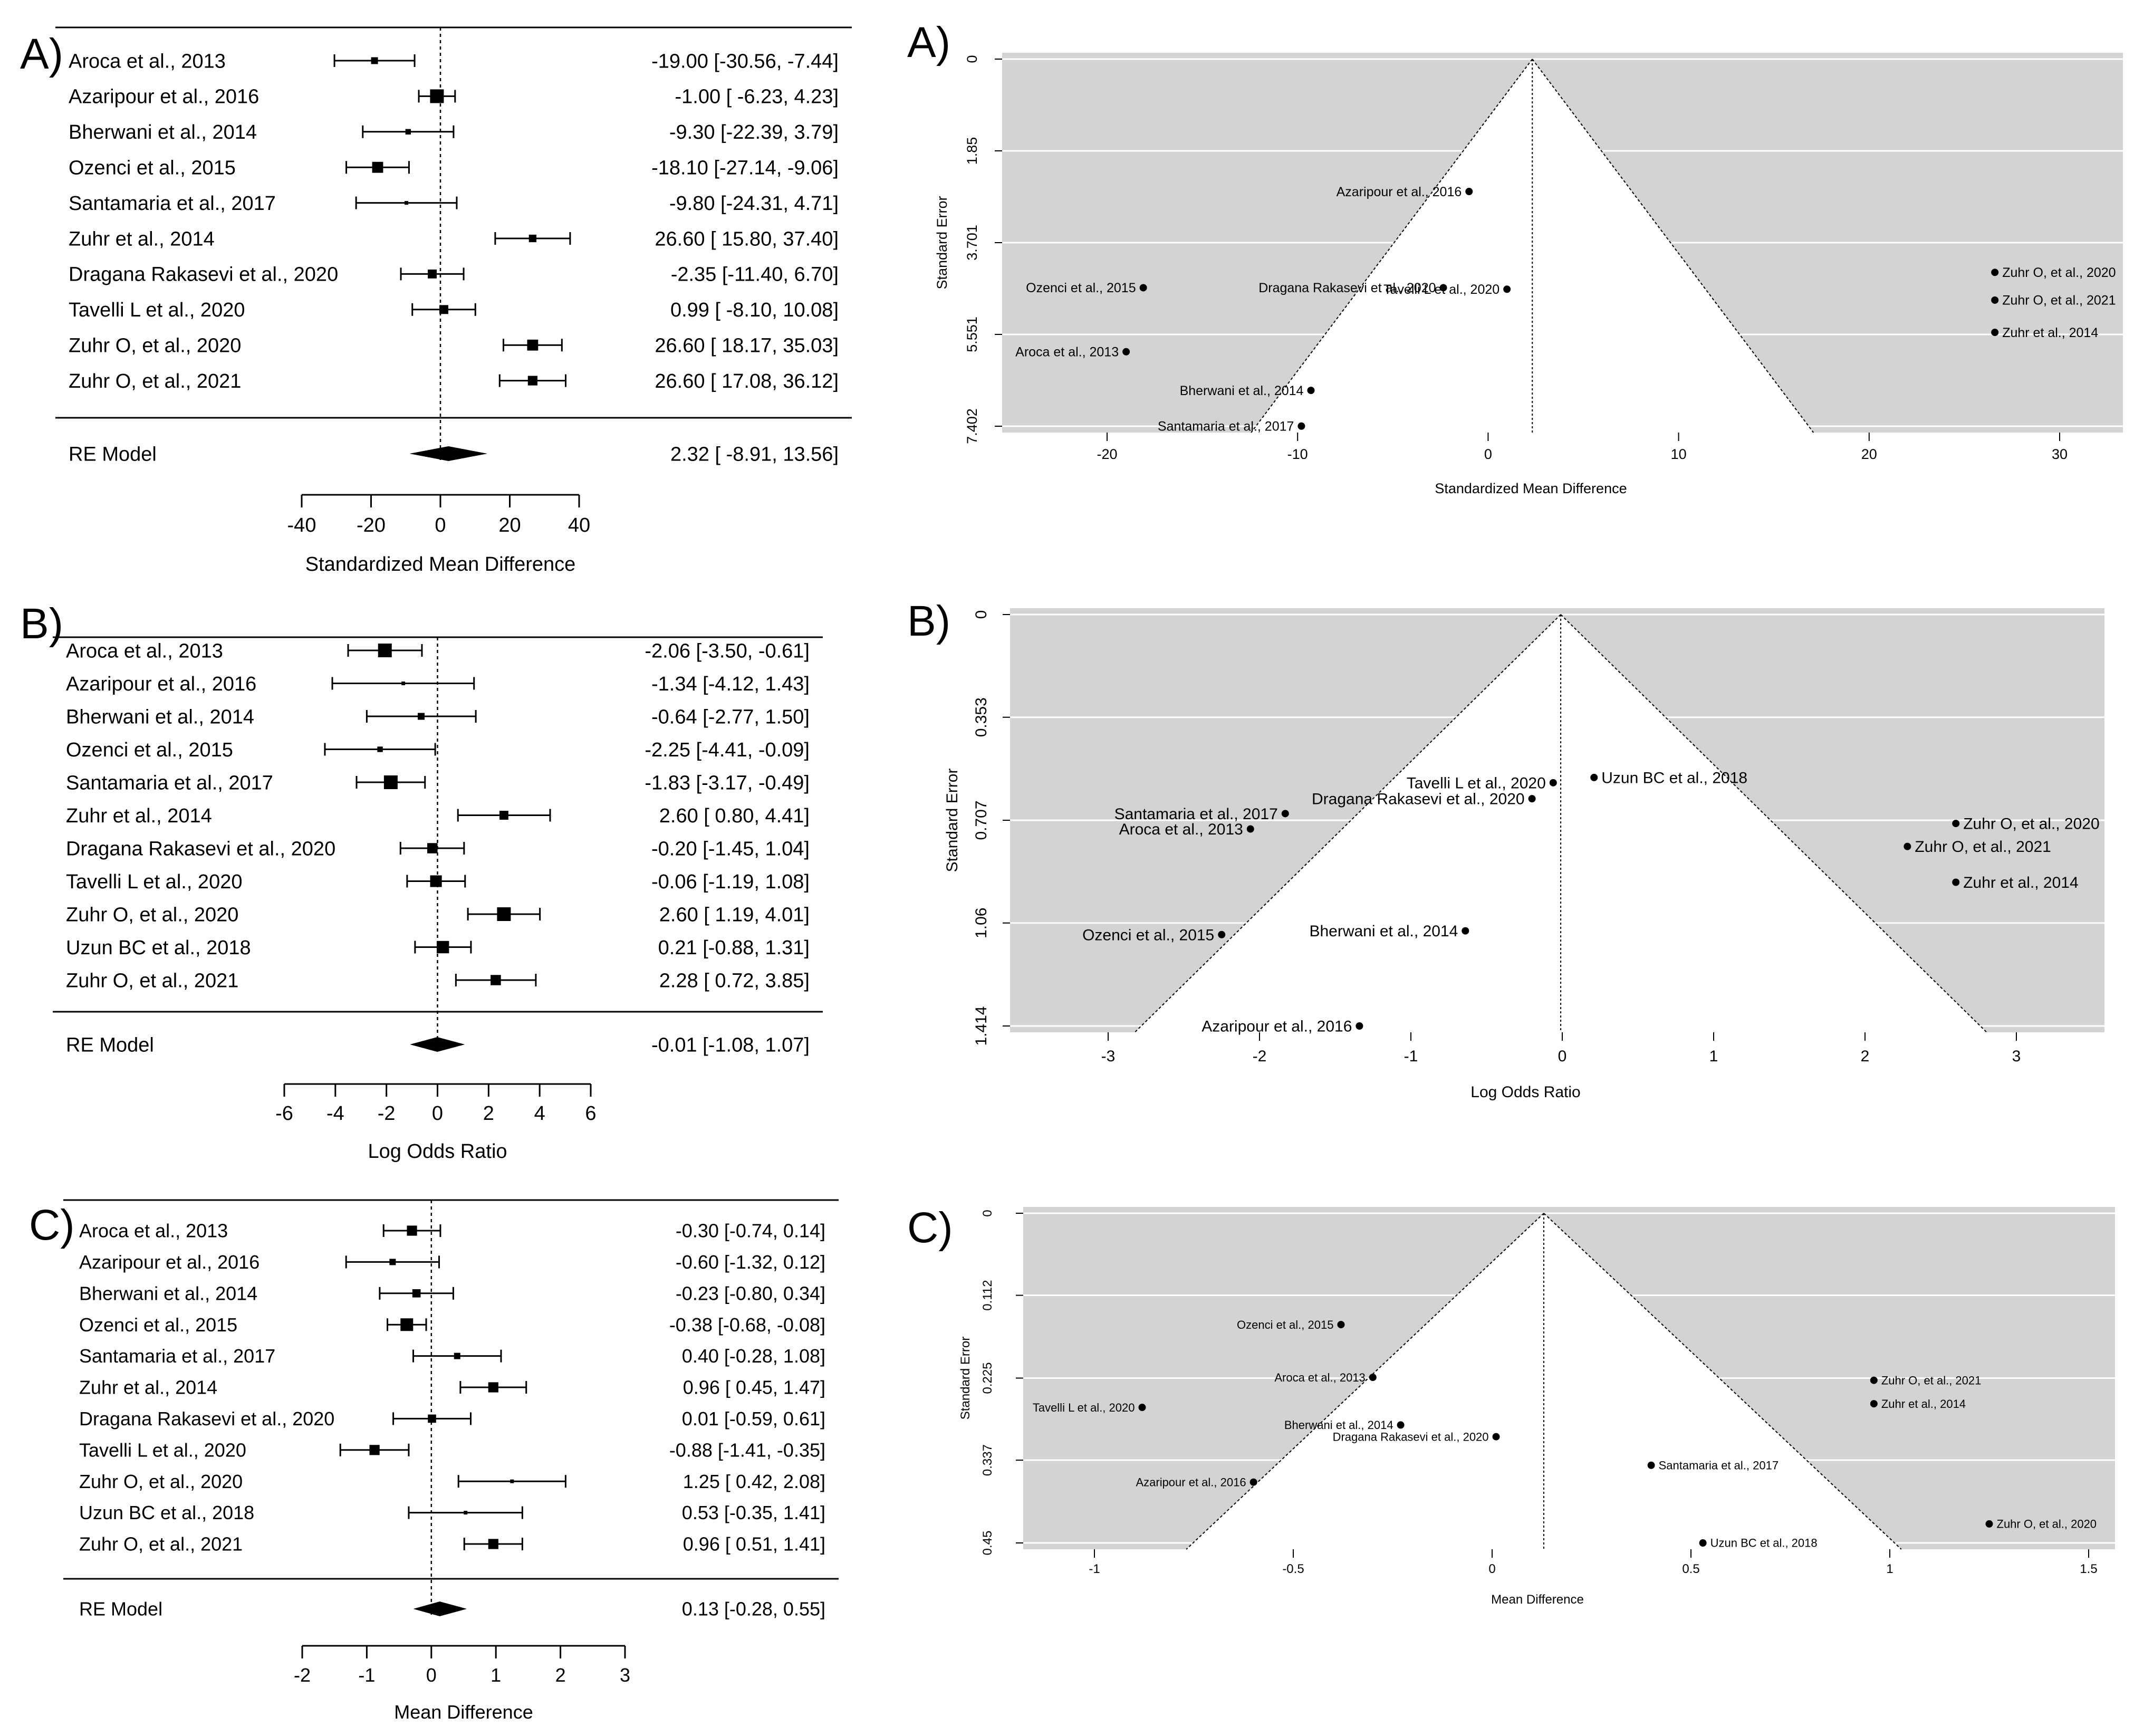 This screenshot has width=2134, height=1736. I want to click on effect-ci-text: 26.60 [ 15.80, 37.40], so click(747, 239).